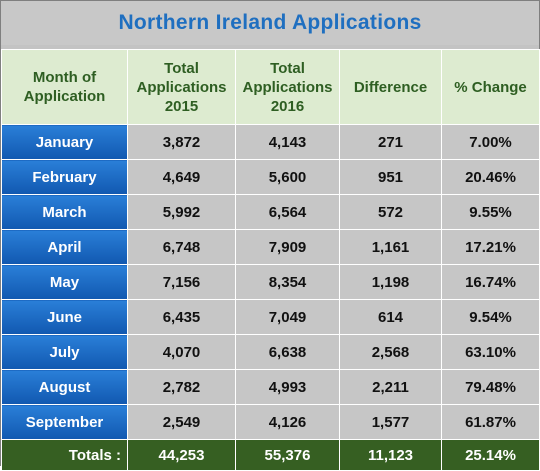 This screenshot has width=540, height=471. Describe the element at coordinates (490, 317) in the screenshot. I see `row-change: 9.54%` at that location.